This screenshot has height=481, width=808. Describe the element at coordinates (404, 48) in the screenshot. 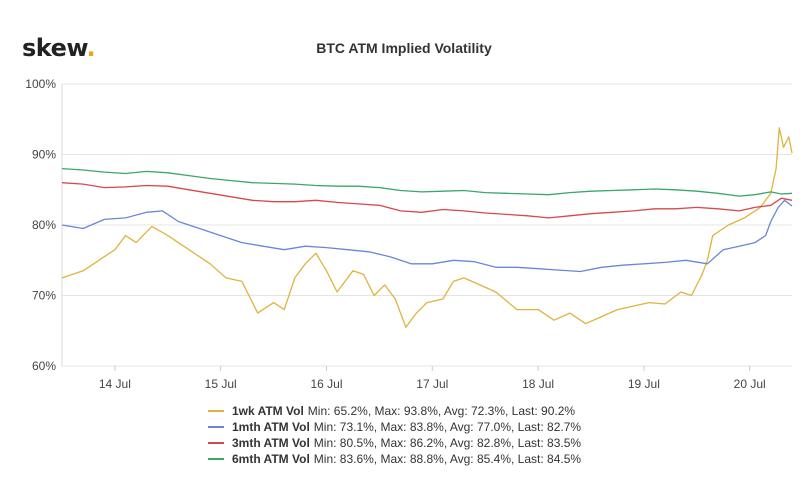

I see `chart-title: BTC ATM Implied Volatility` at that location.